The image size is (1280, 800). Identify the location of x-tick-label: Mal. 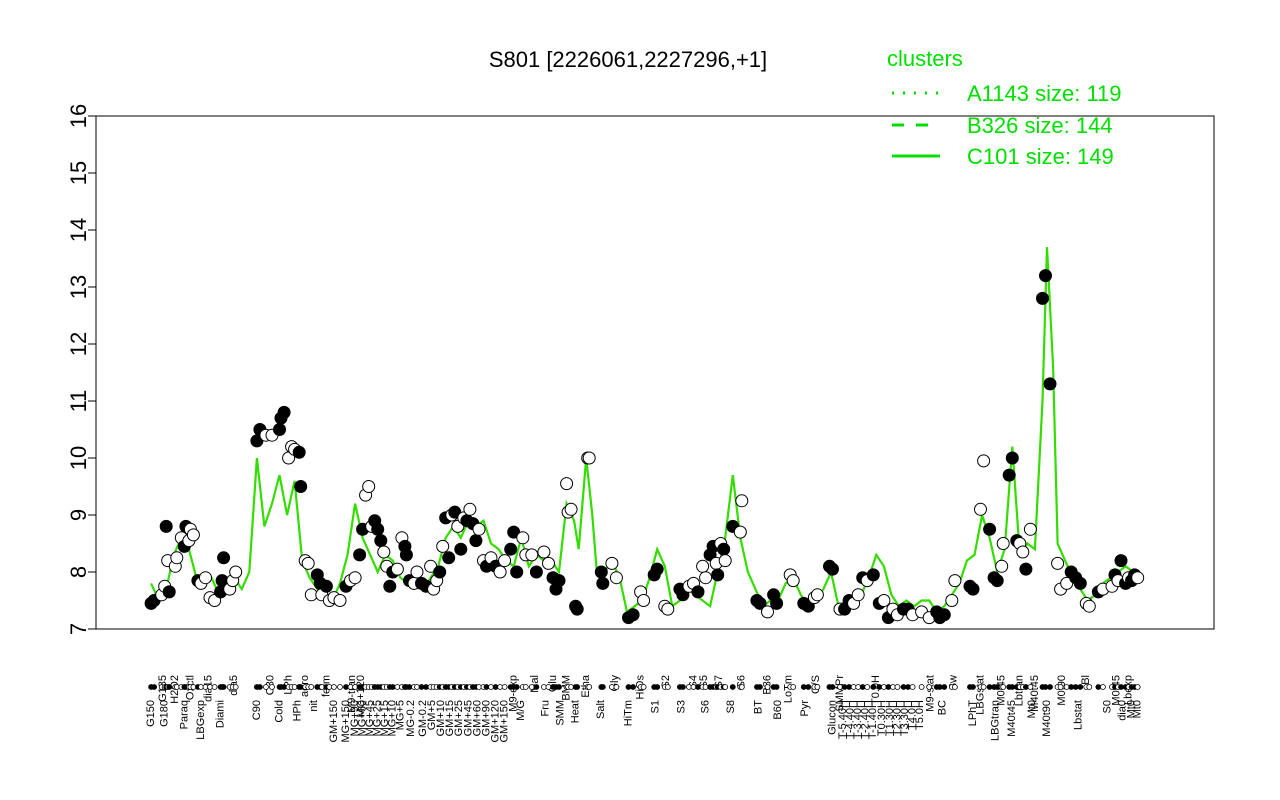
(535, 684).